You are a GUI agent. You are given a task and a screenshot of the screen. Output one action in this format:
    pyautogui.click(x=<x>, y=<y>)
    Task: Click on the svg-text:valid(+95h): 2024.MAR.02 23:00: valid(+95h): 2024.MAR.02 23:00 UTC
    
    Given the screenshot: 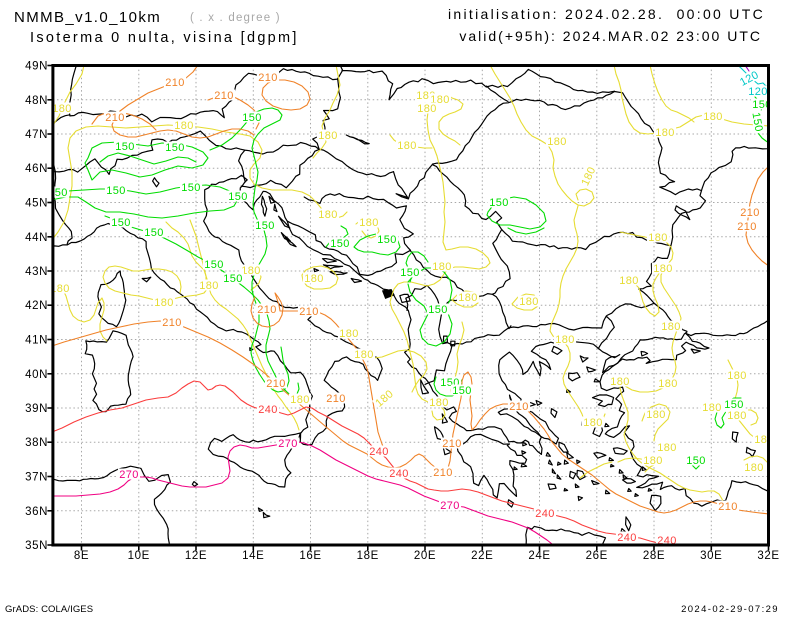 What is the action you would take?
    pyautogui.click(x=610, y=36)
    